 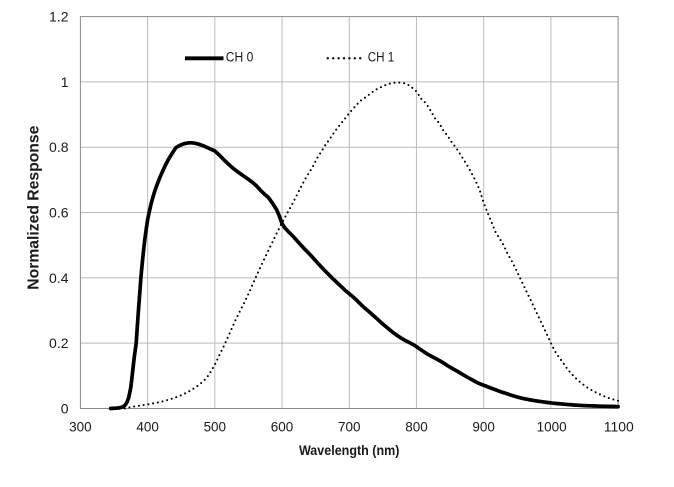 I want to click on svg-text: Wavelength (nm), so click(x=349, y=450).